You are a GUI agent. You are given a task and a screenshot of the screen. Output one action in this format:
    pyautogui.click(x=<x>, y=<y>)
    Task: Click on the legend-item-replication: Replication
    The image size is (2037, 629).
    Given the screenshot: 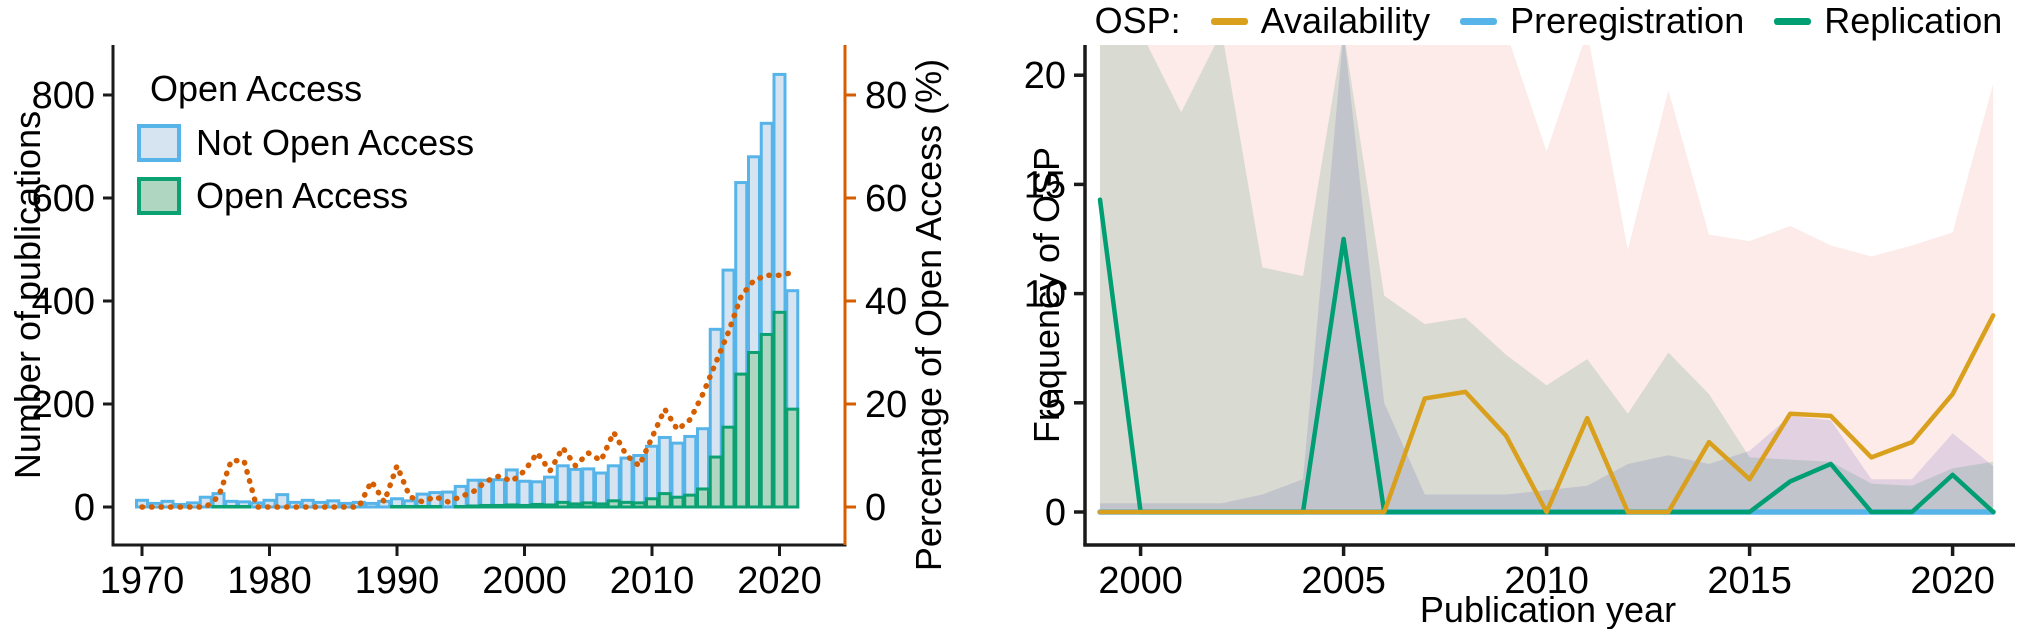 What is the action you would take?
    pyautogui.click(x=1888, y=21)
    